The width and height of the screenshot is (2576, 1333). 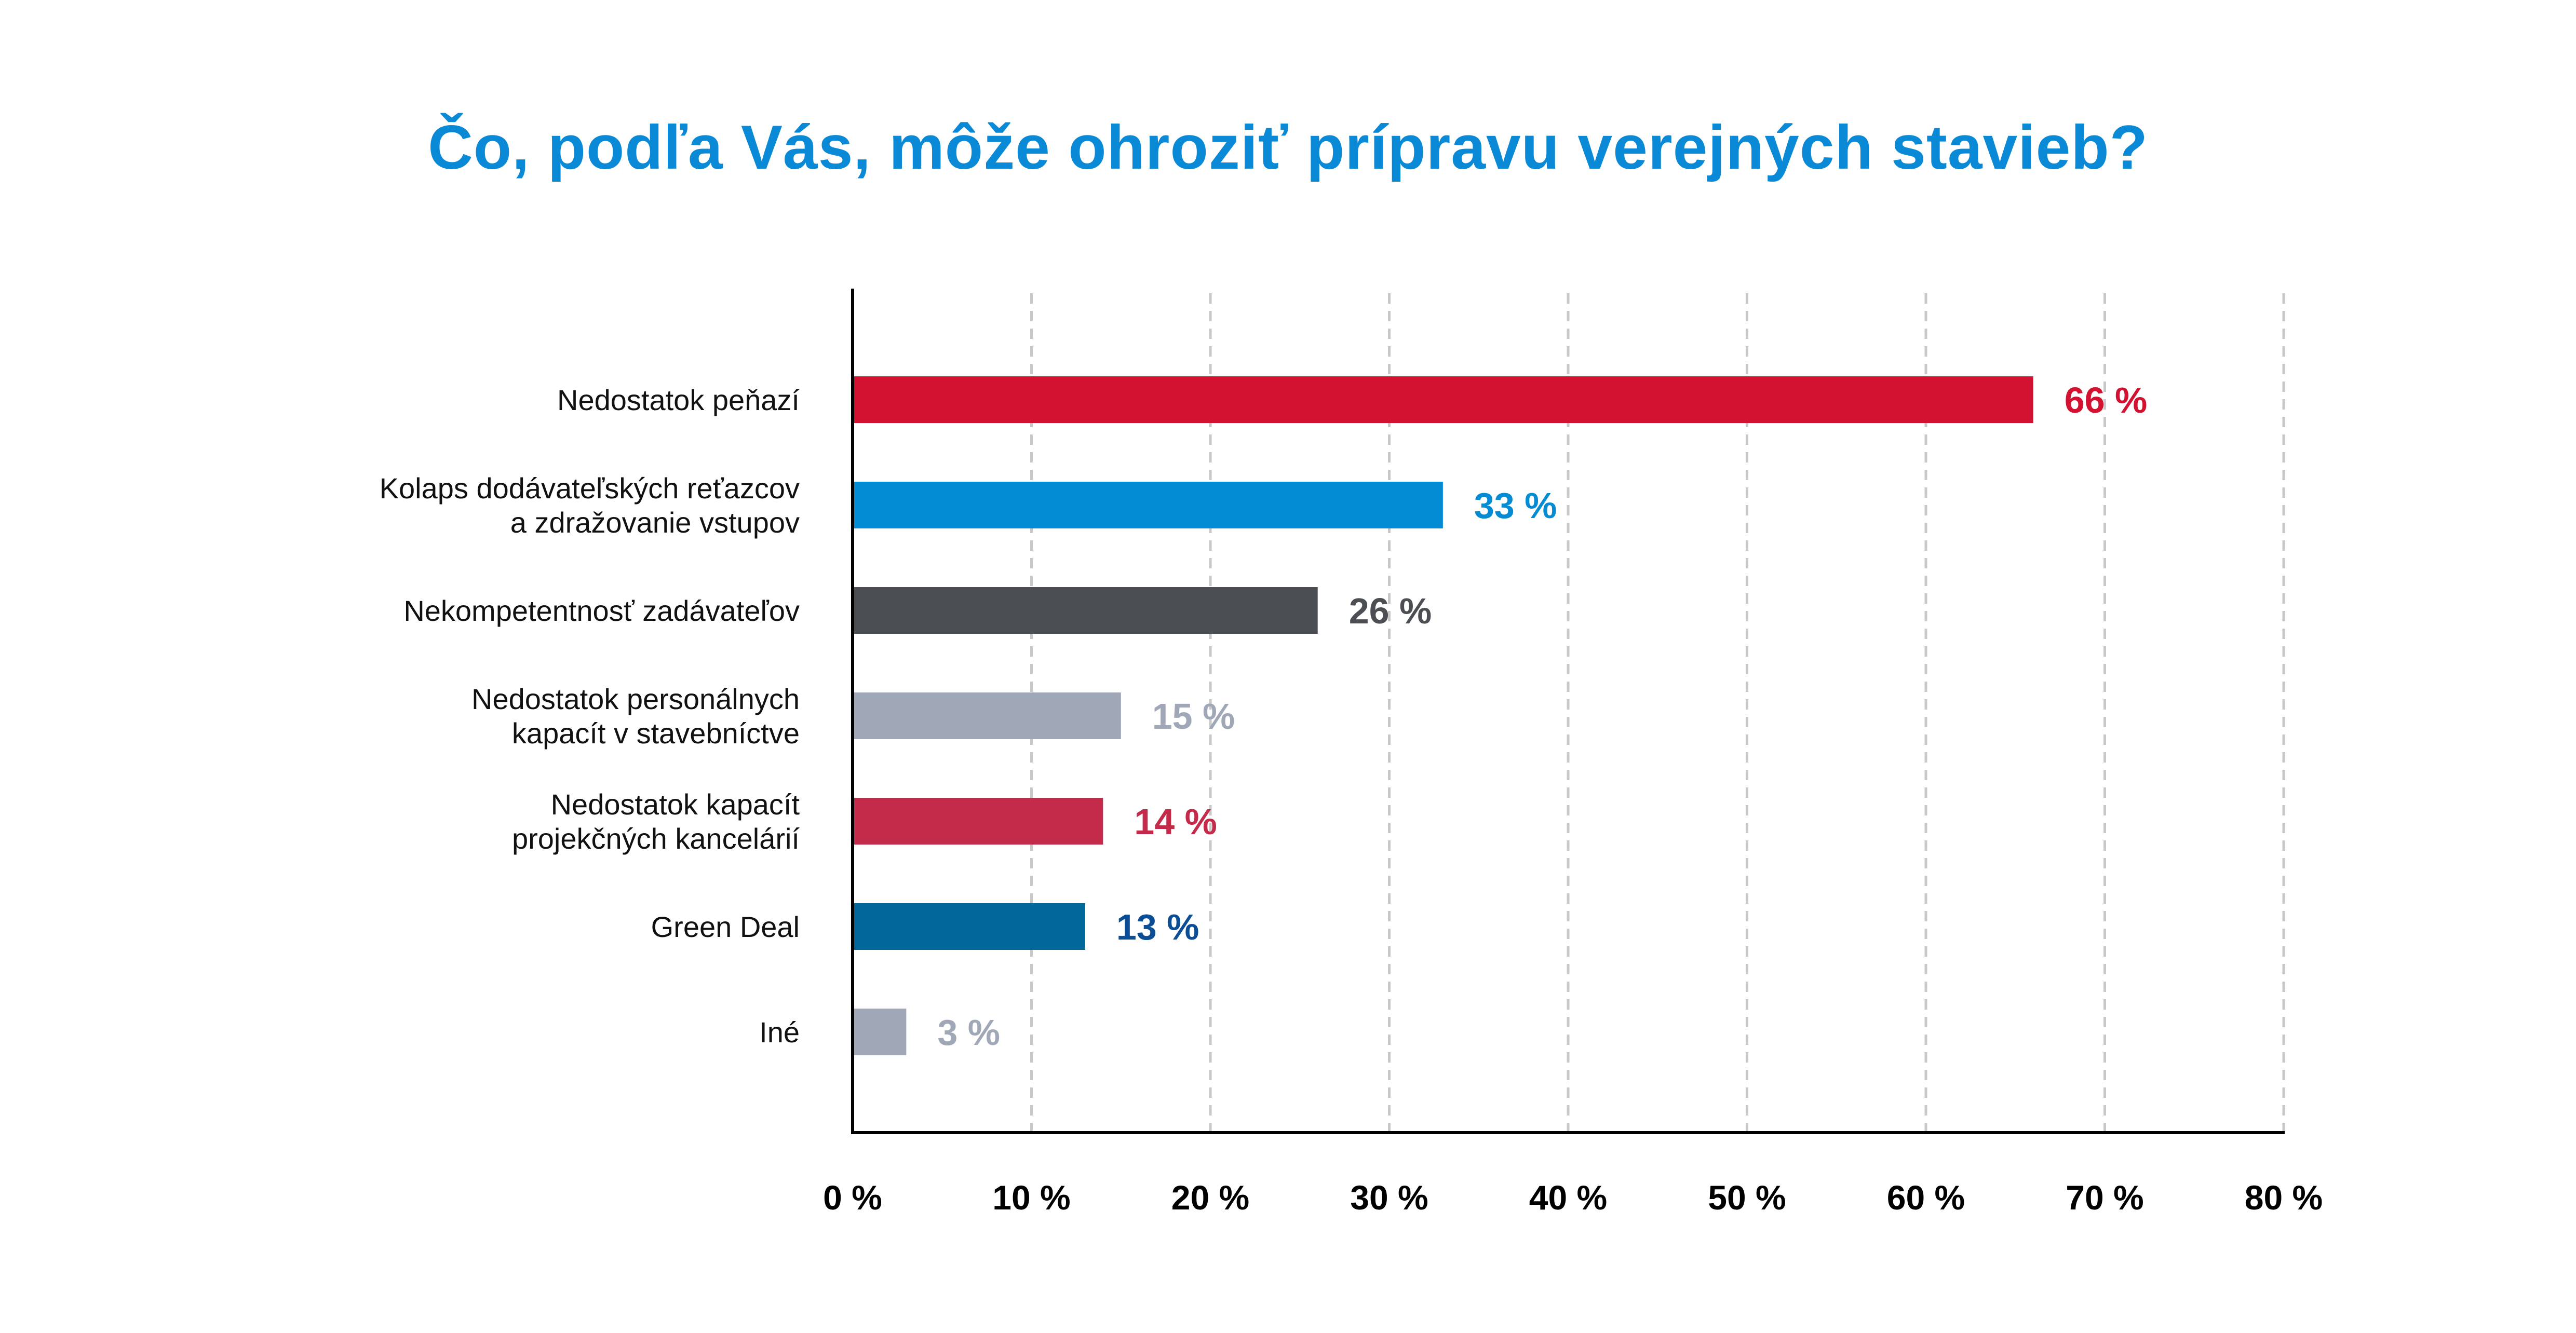 What do you see at coordinates (1568, 1197) in the screenshot?
I see `x-tick-label: 40 %` at bounding box center [1568, 1197].